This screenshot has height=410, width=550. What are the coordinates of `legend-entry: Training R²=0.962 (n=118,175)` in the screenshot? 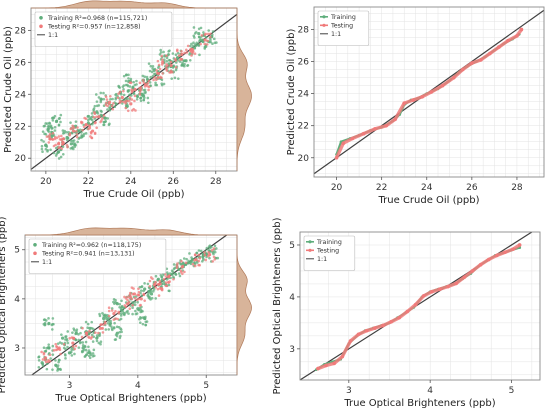 It's located at (91, 245).